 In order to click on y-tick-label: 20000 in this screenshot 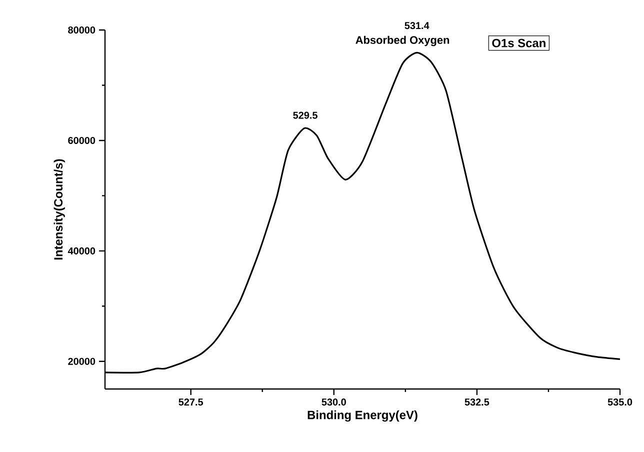, I will do `click(82, 361)`.